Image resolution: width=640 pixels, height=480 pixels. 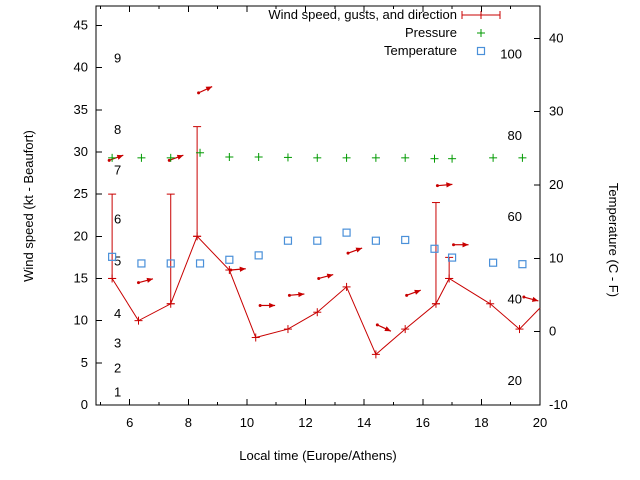 I want to click on y-left-tick-label: 5, so click(x=84, y=362).